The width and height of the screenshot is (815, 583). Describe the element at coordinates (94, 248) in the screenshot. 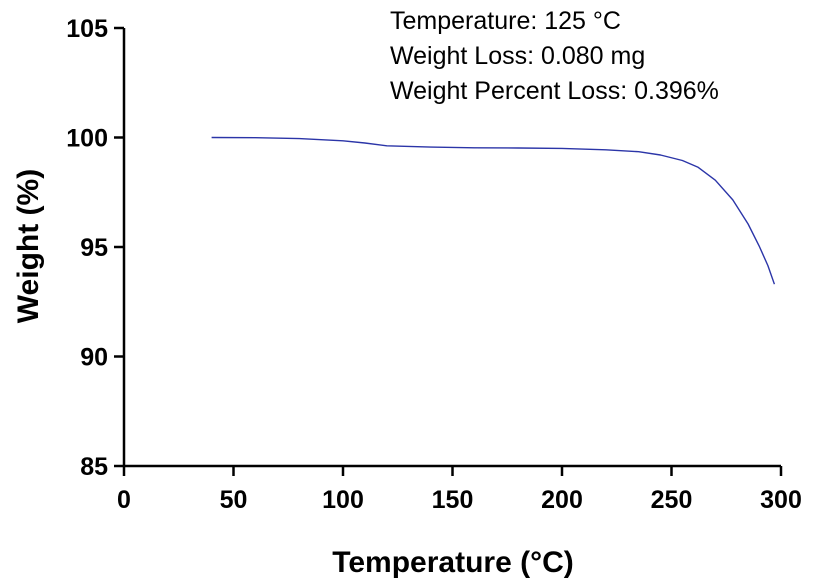

I see `y-tick-label: 95` at that location.